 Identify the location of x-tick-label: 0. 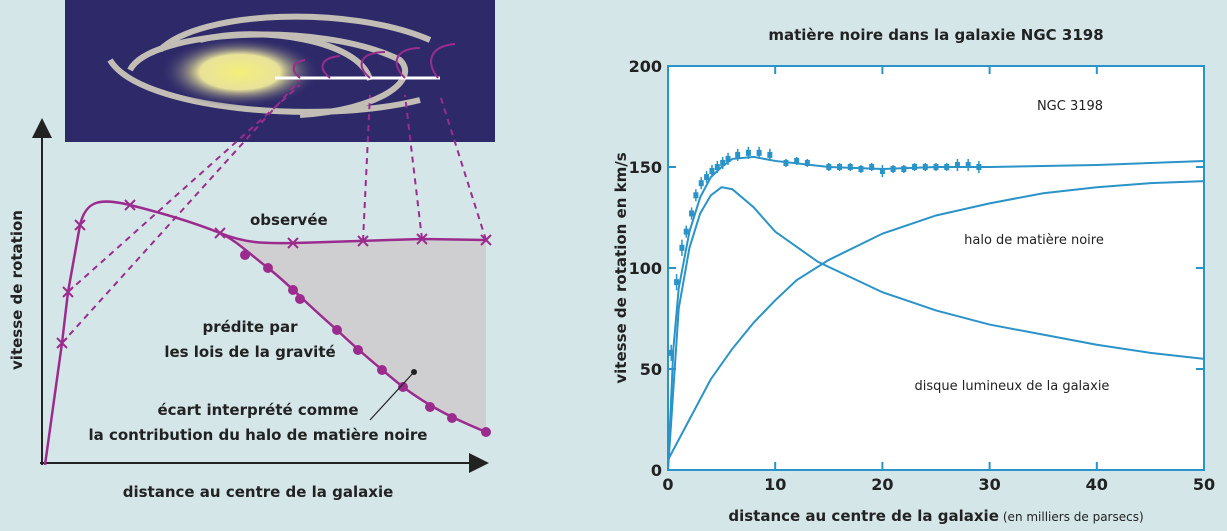
(667, 484).